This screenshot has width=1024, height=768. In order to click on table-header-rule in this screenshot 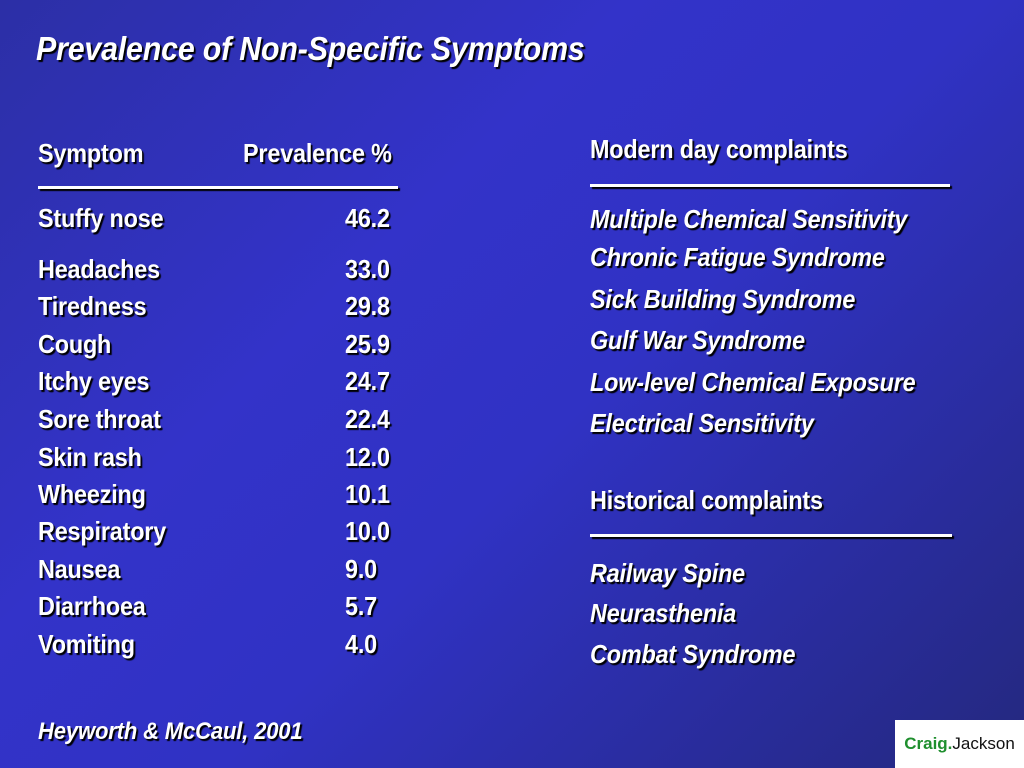, I will do `click(218, 187)`.